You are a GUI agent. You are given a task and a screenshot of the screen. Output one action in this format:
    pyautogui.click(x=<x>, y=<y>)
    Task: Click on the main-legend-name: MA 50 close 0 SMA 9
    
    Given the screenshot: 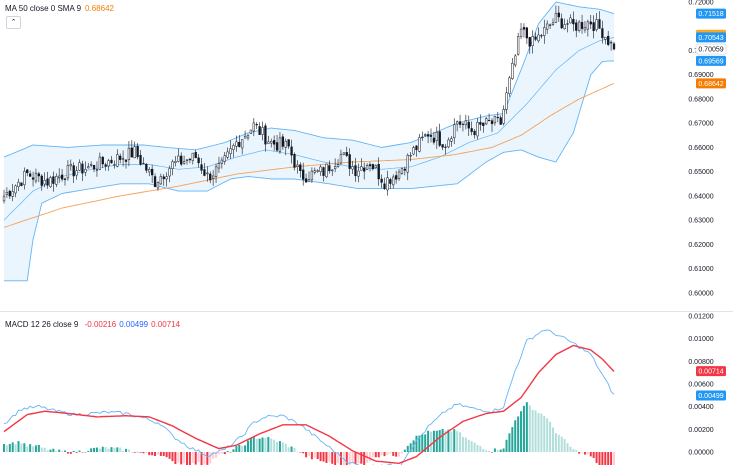 What is the action you would take?
    pyautogui.click(x=43, y=8)
    